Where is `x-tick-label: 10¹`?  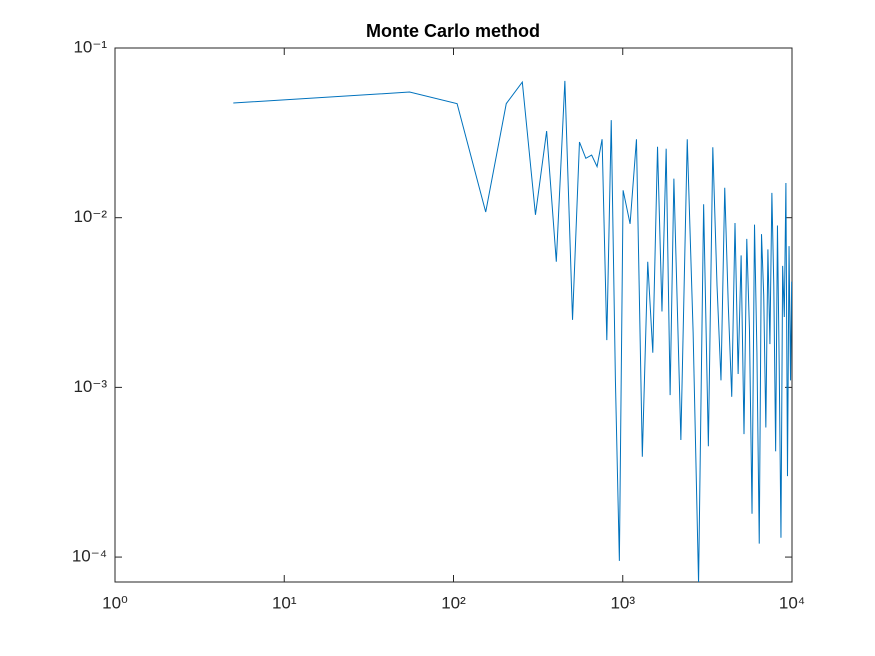
x-tick-label: 10¹ is located at coordinates (284, 602).